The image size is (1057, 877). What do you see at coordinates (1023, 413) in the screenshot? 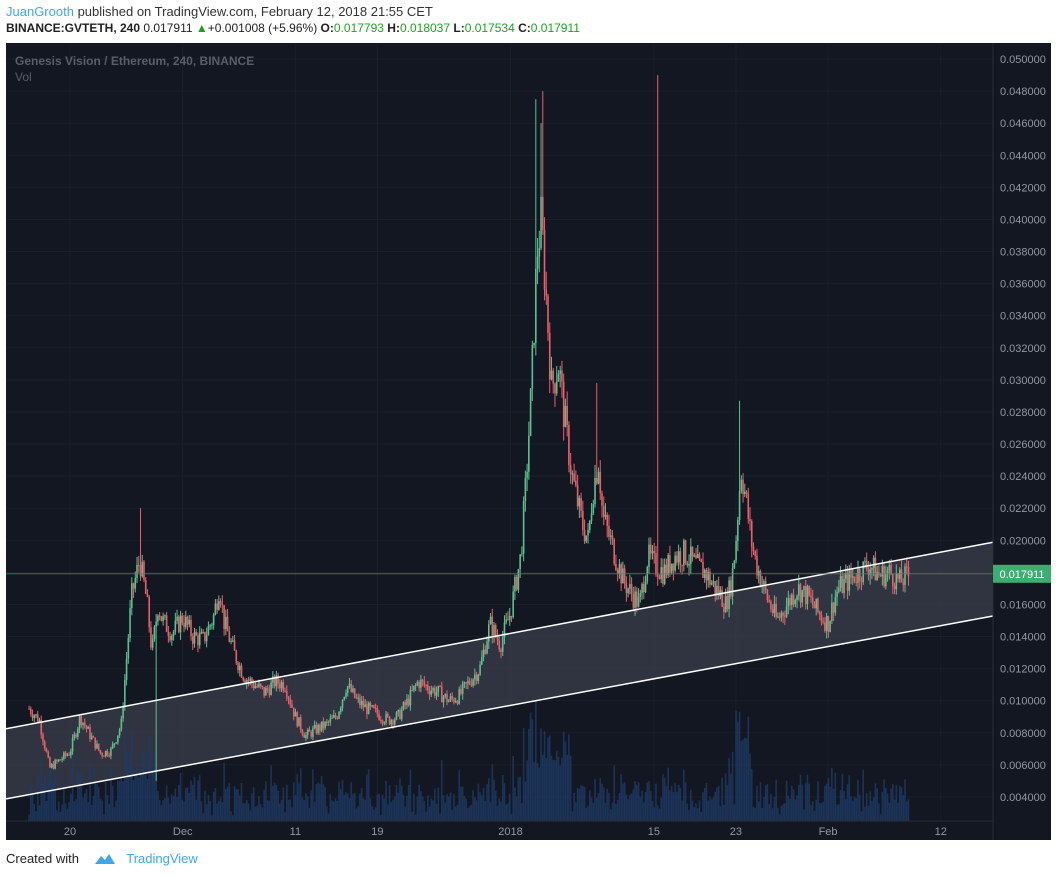
I see `y-tick-label: 0.028000` at bounding box center [1023, 413].